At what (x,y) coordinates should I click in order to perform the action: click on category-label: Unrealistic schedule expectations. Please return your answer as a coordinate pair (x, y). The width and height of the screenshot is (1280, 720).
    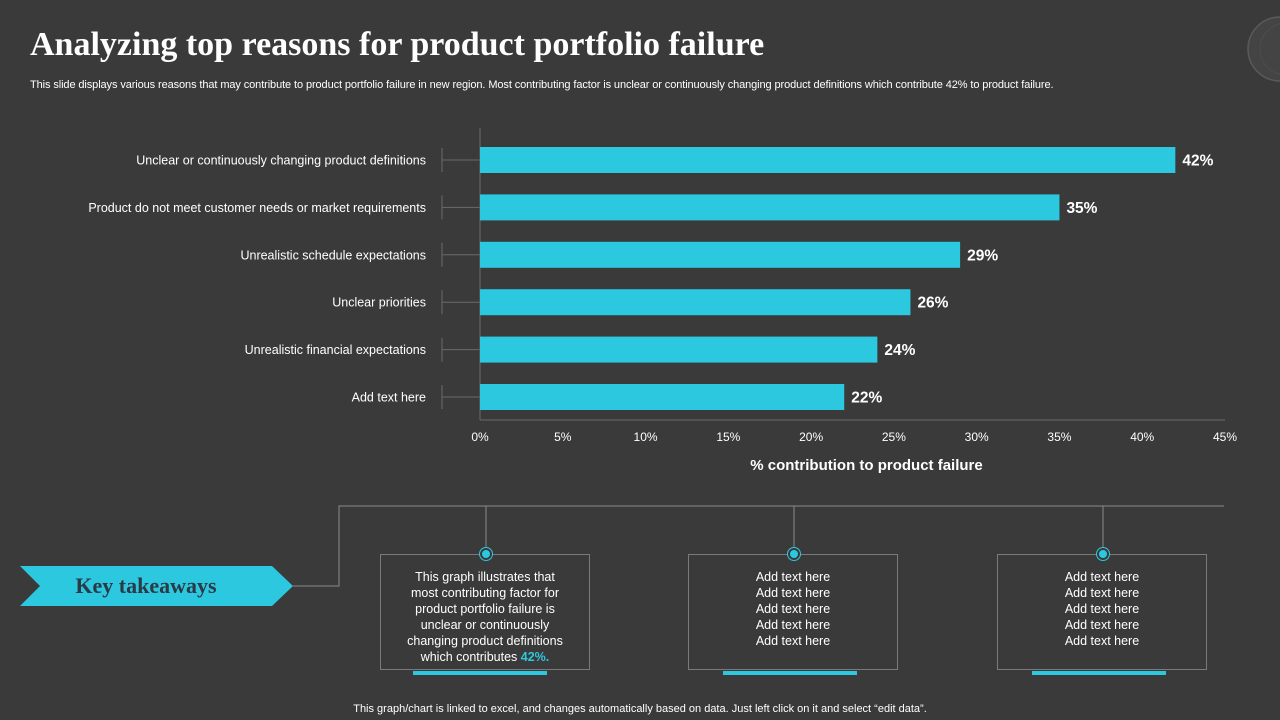
    Looking at the image, I should click on (333, 255).